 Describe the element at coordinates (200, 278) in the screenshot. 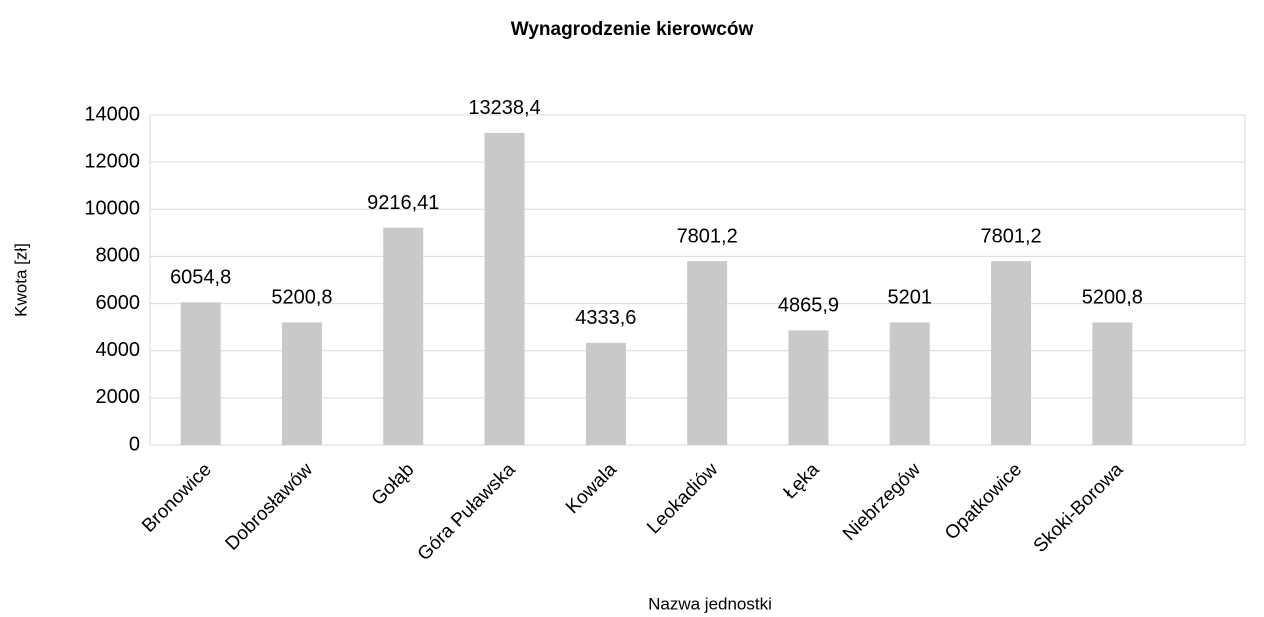

I see `value-label: 6054,8` at that location.